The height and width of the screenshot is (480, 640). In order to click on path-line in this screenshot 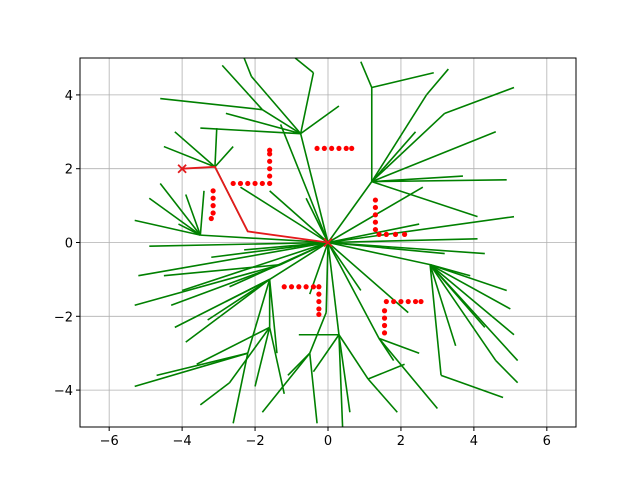, I will do `click(255, 204)`.